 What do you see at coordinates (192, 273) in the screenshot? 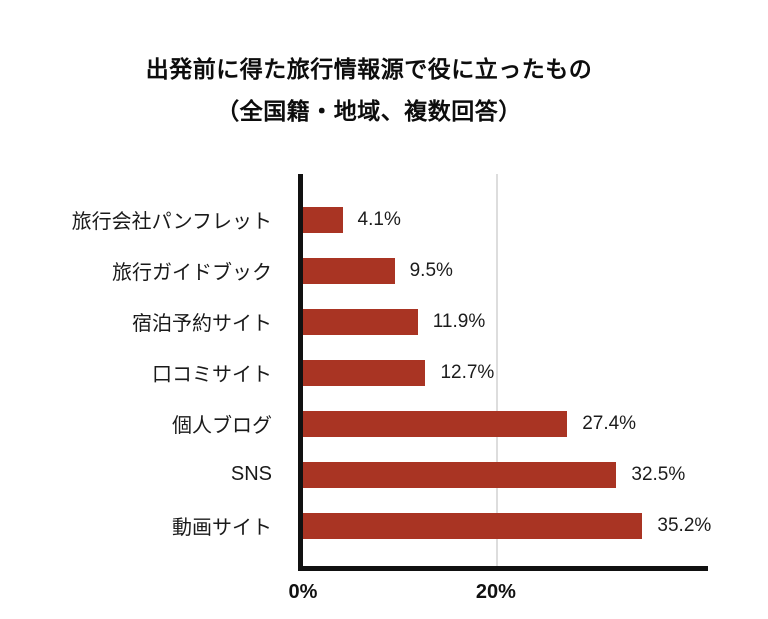
I see `category-label: 旅行ガイドブック` at bounding box center [192, 273].